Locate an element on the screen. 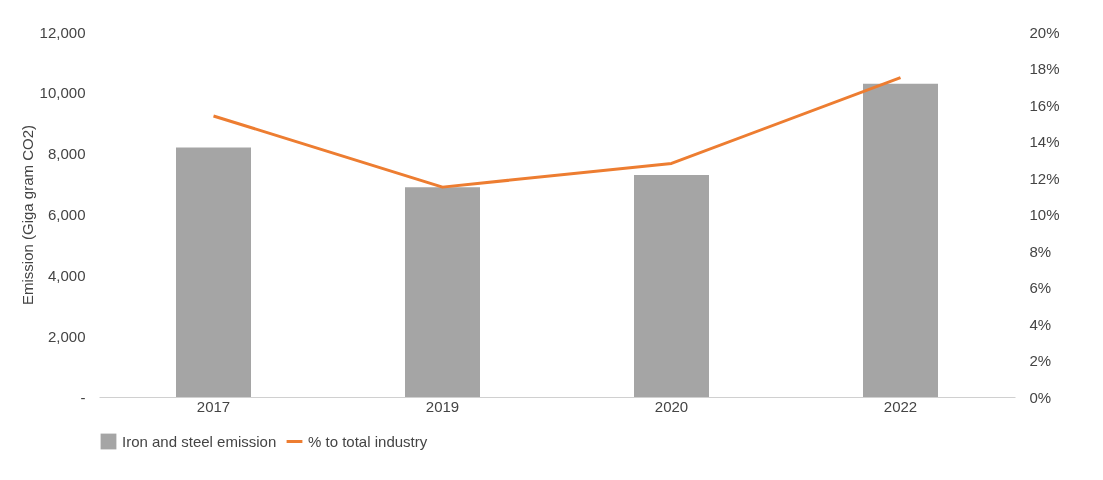 This screenshot has height=480, width=1103. x-tick-label: 2017 is located at coordinates (213, 406).